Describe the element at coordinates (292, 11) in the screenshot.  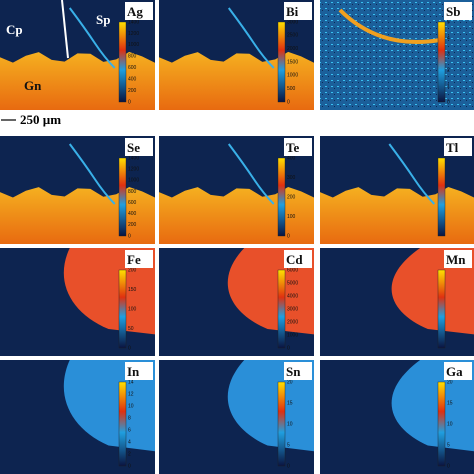
I see `element-label: Bi` at that location.